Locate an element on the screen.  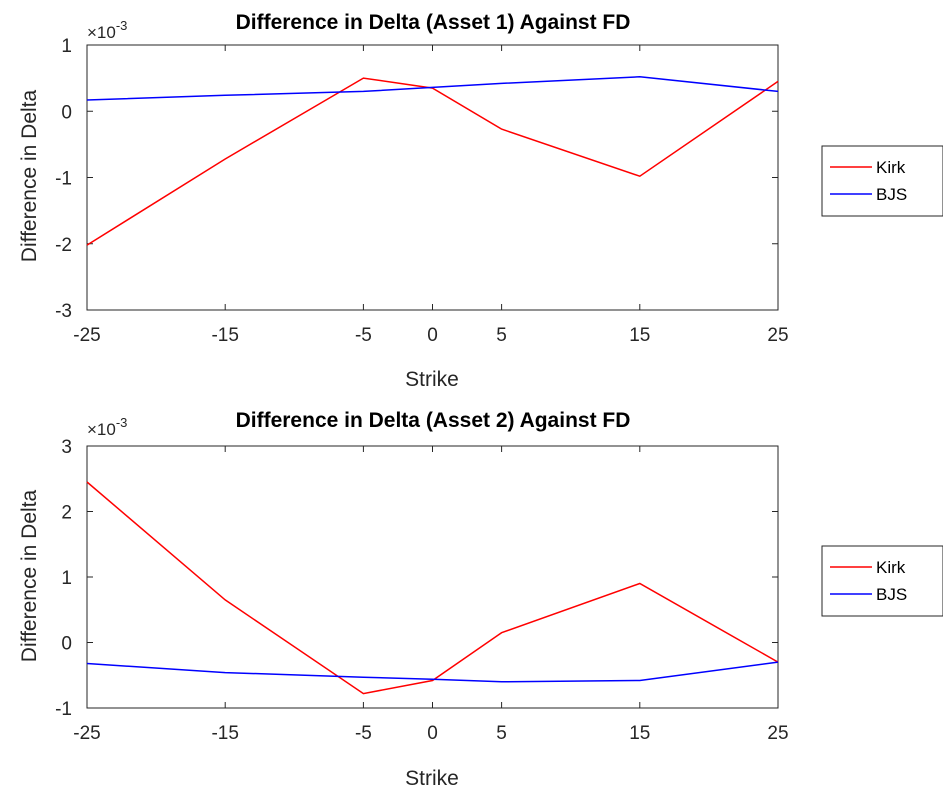
chart-title: Difference in Delta (Asset 2) Against FD is located at coordinates (433, 420).